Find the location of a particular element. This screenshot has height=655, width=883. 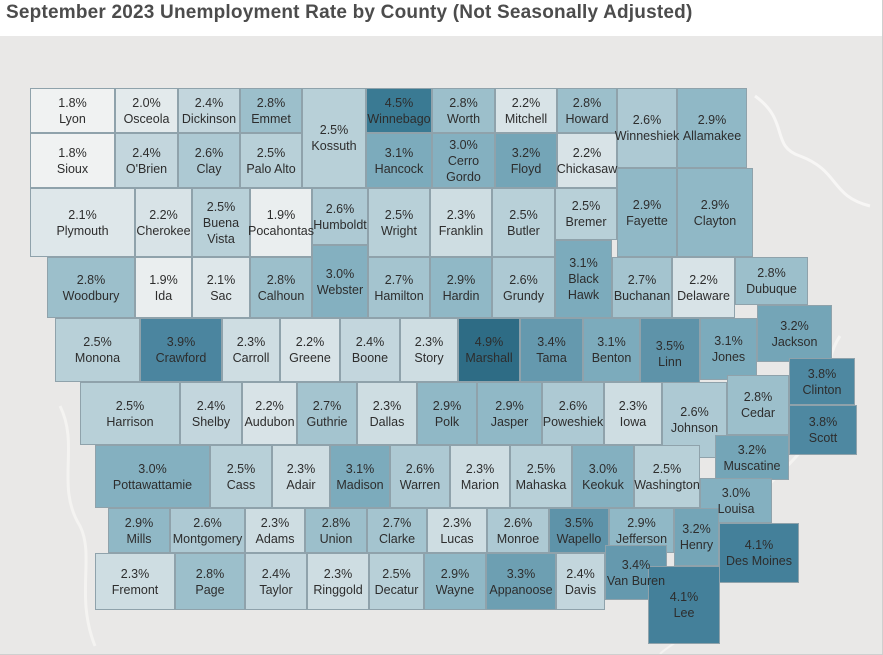

county-pottawattamie: 3.0% Pottawattamie is located at coordinates (152, 476).